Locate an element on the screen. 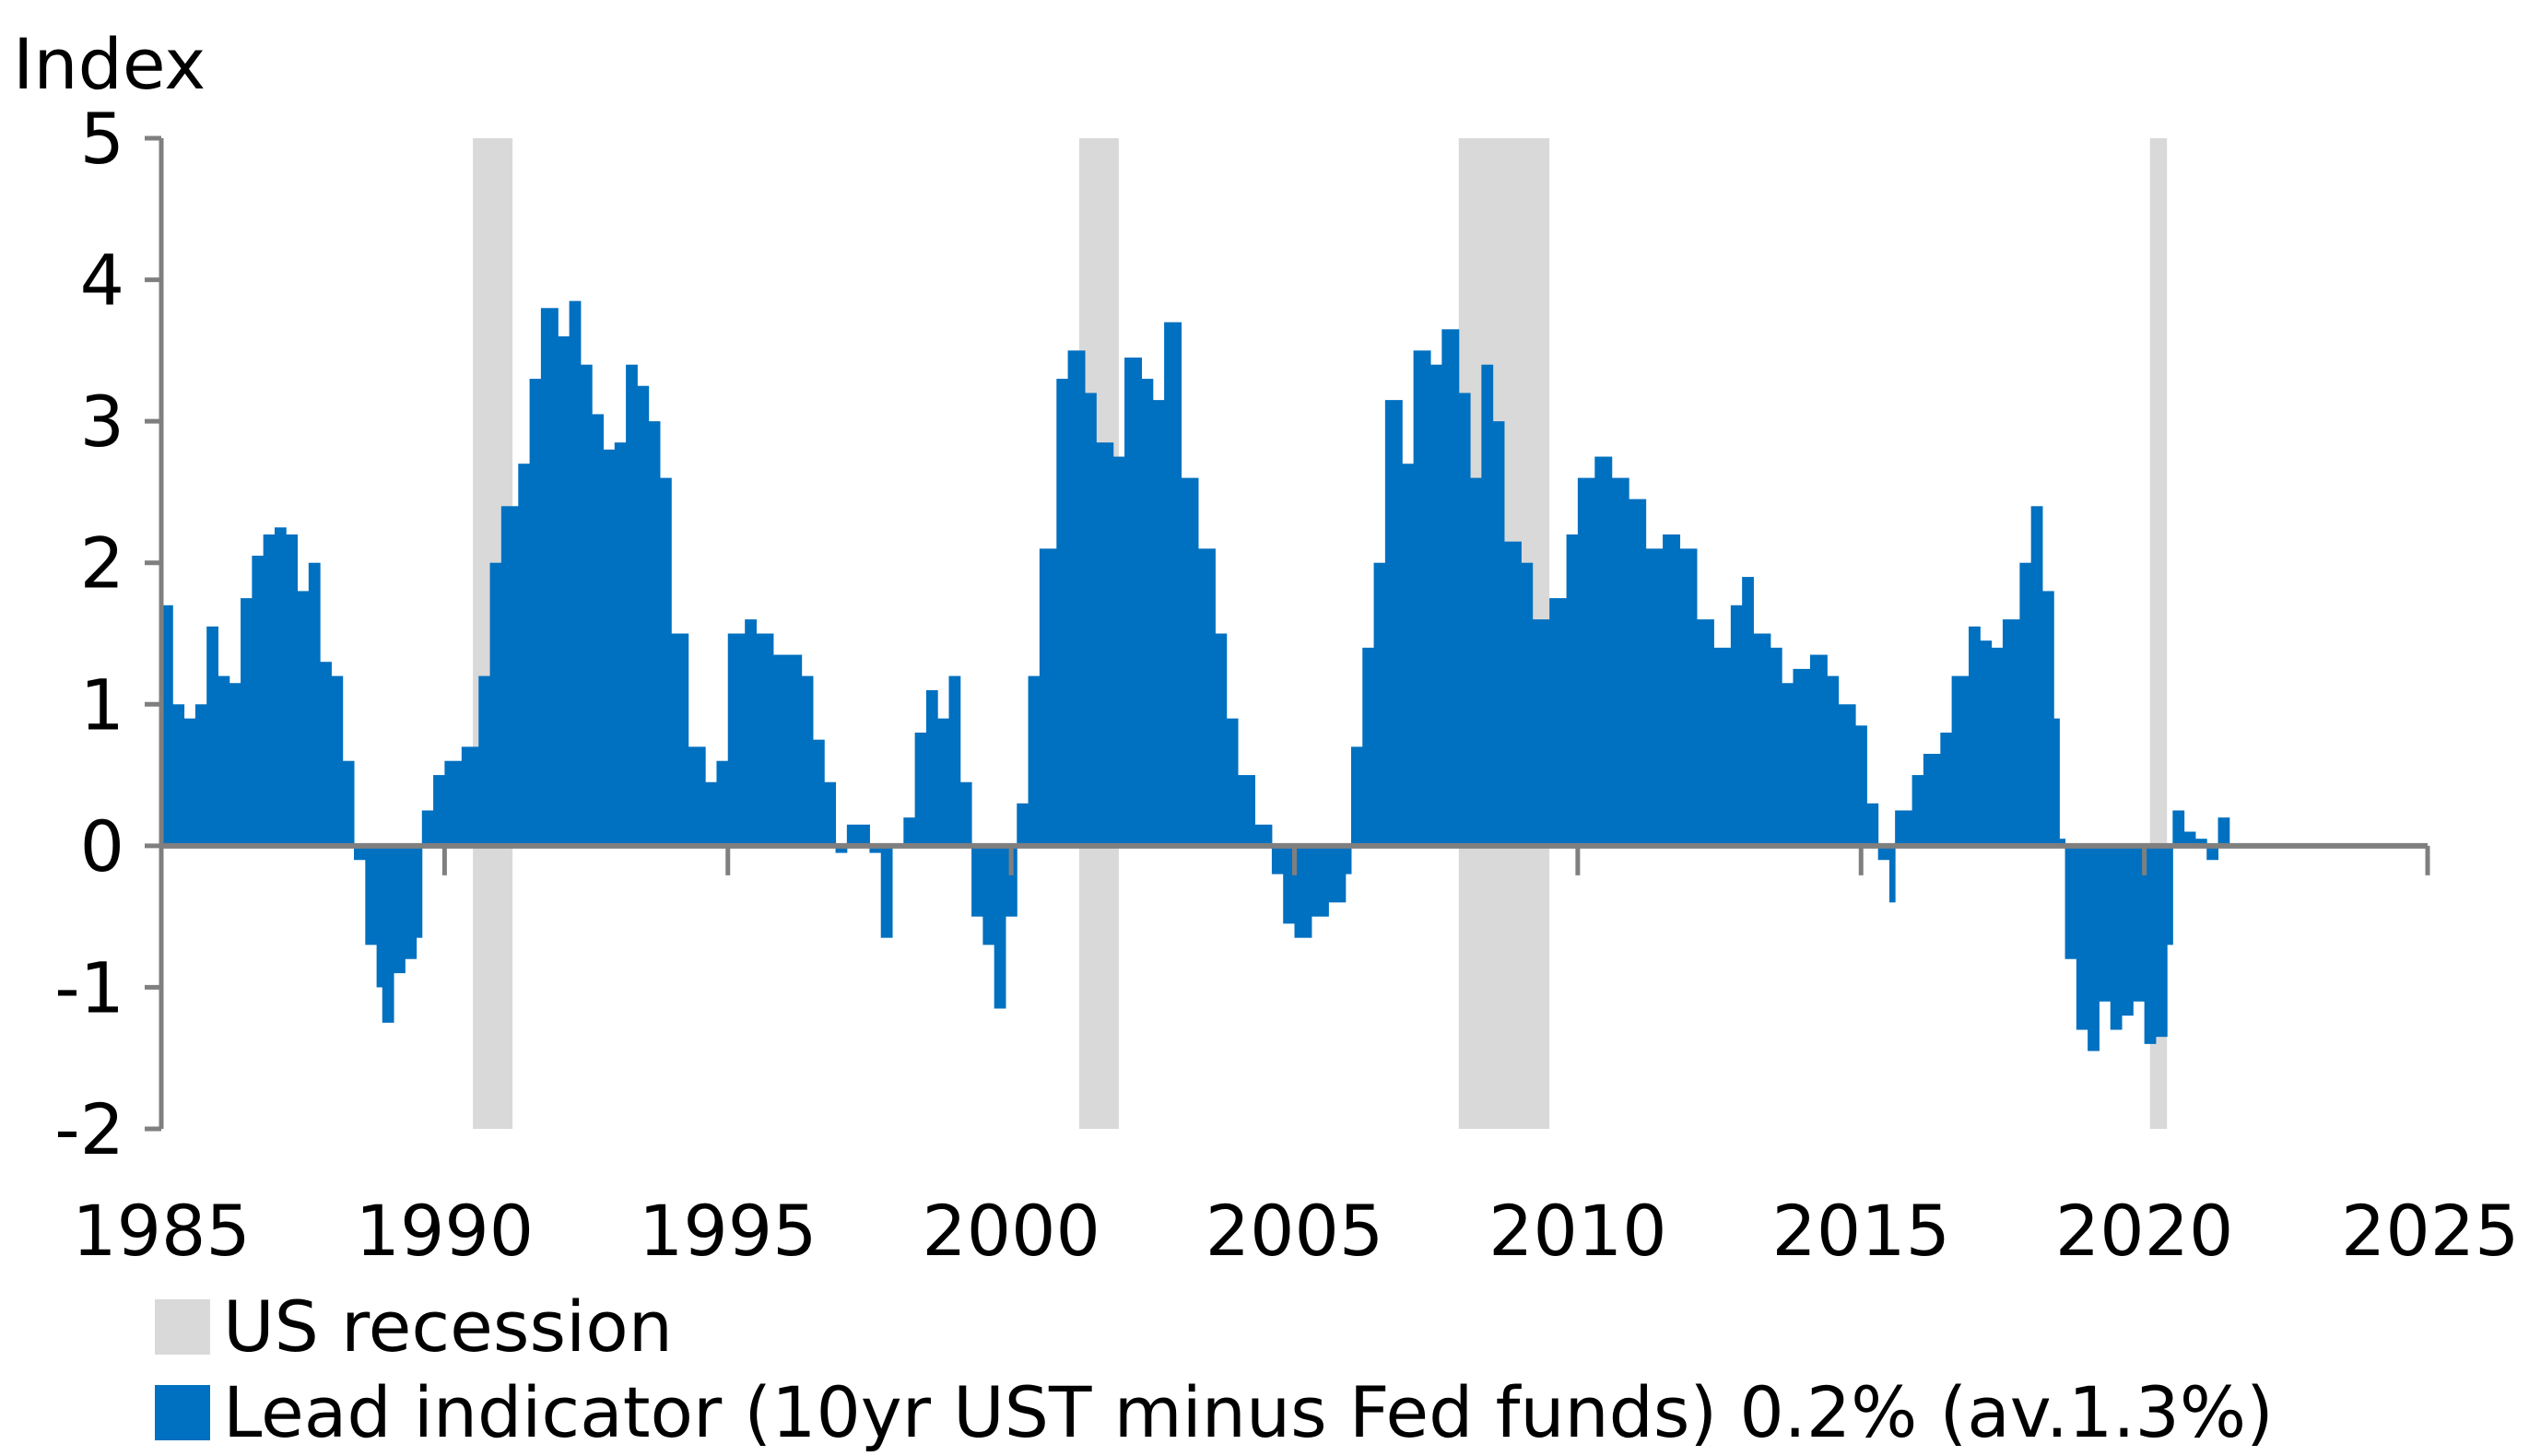 The height and width of the screenshot is (1456, 2529). y-tick-label: 5 is located at coordinates (102, 139).